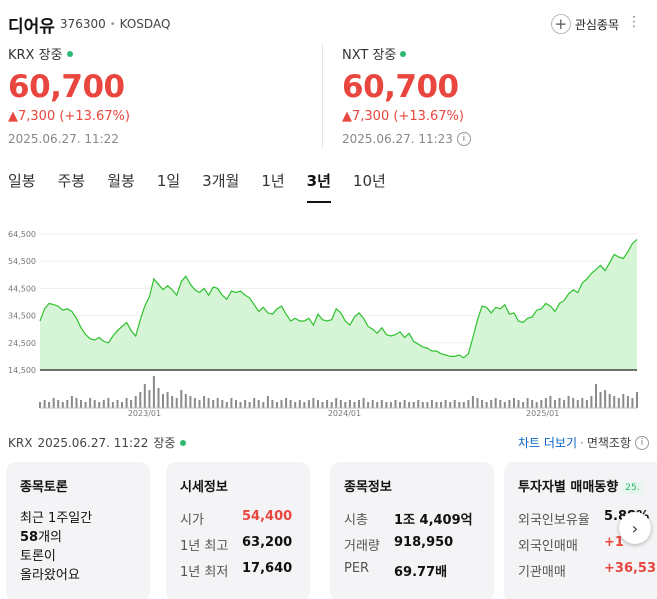  Describe the element at coordinates (497, 139) in the screenshot. I see `nxt-time: 2025.06.27. 11:23 i` at that location.